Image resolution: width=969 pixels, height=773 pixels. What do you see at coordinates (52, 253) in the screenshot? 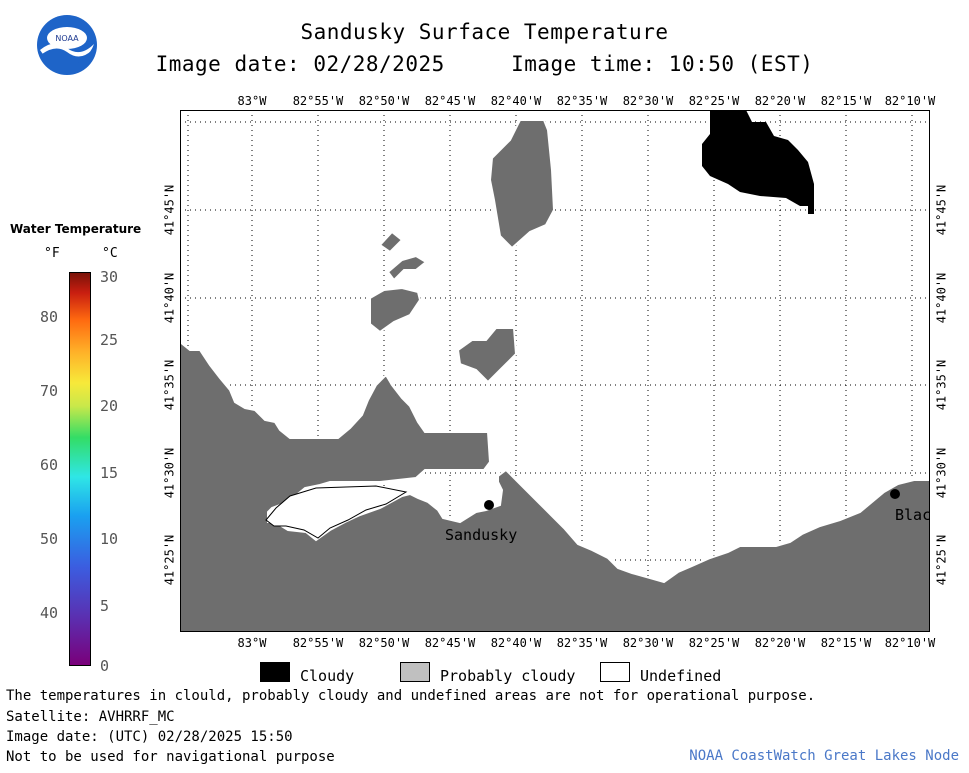
I see `colorbar-unit-f: °F` at bounding box center [52, 253].